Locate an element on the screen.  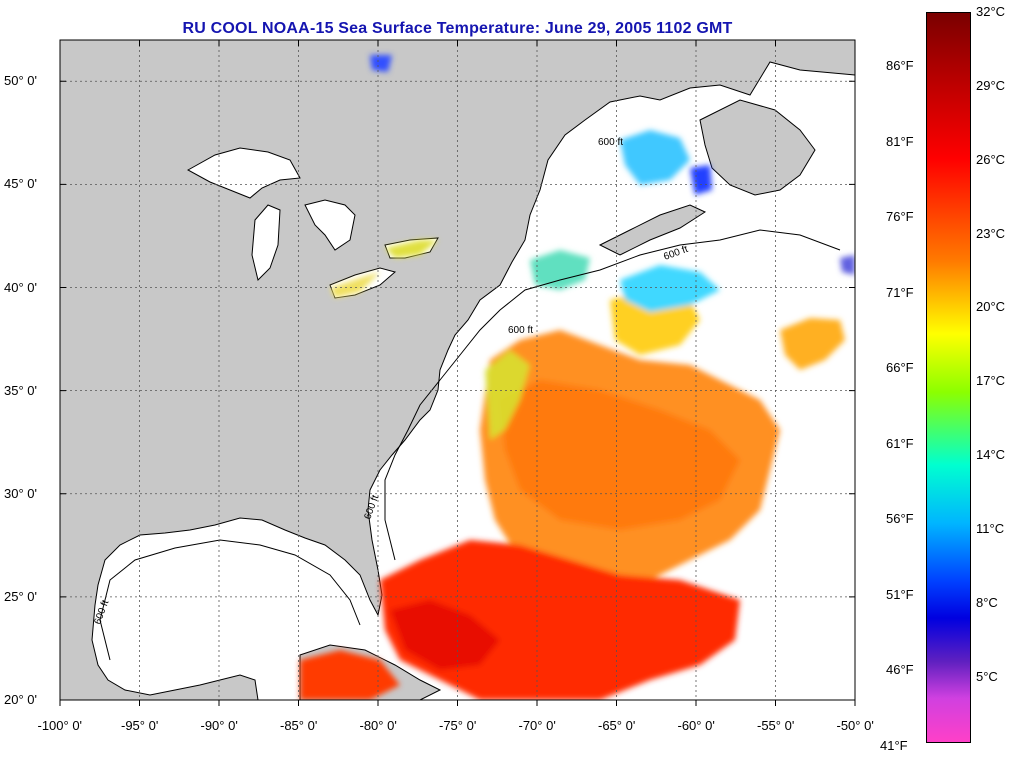
temperature-colorbar is located at coordinates (948, 377).